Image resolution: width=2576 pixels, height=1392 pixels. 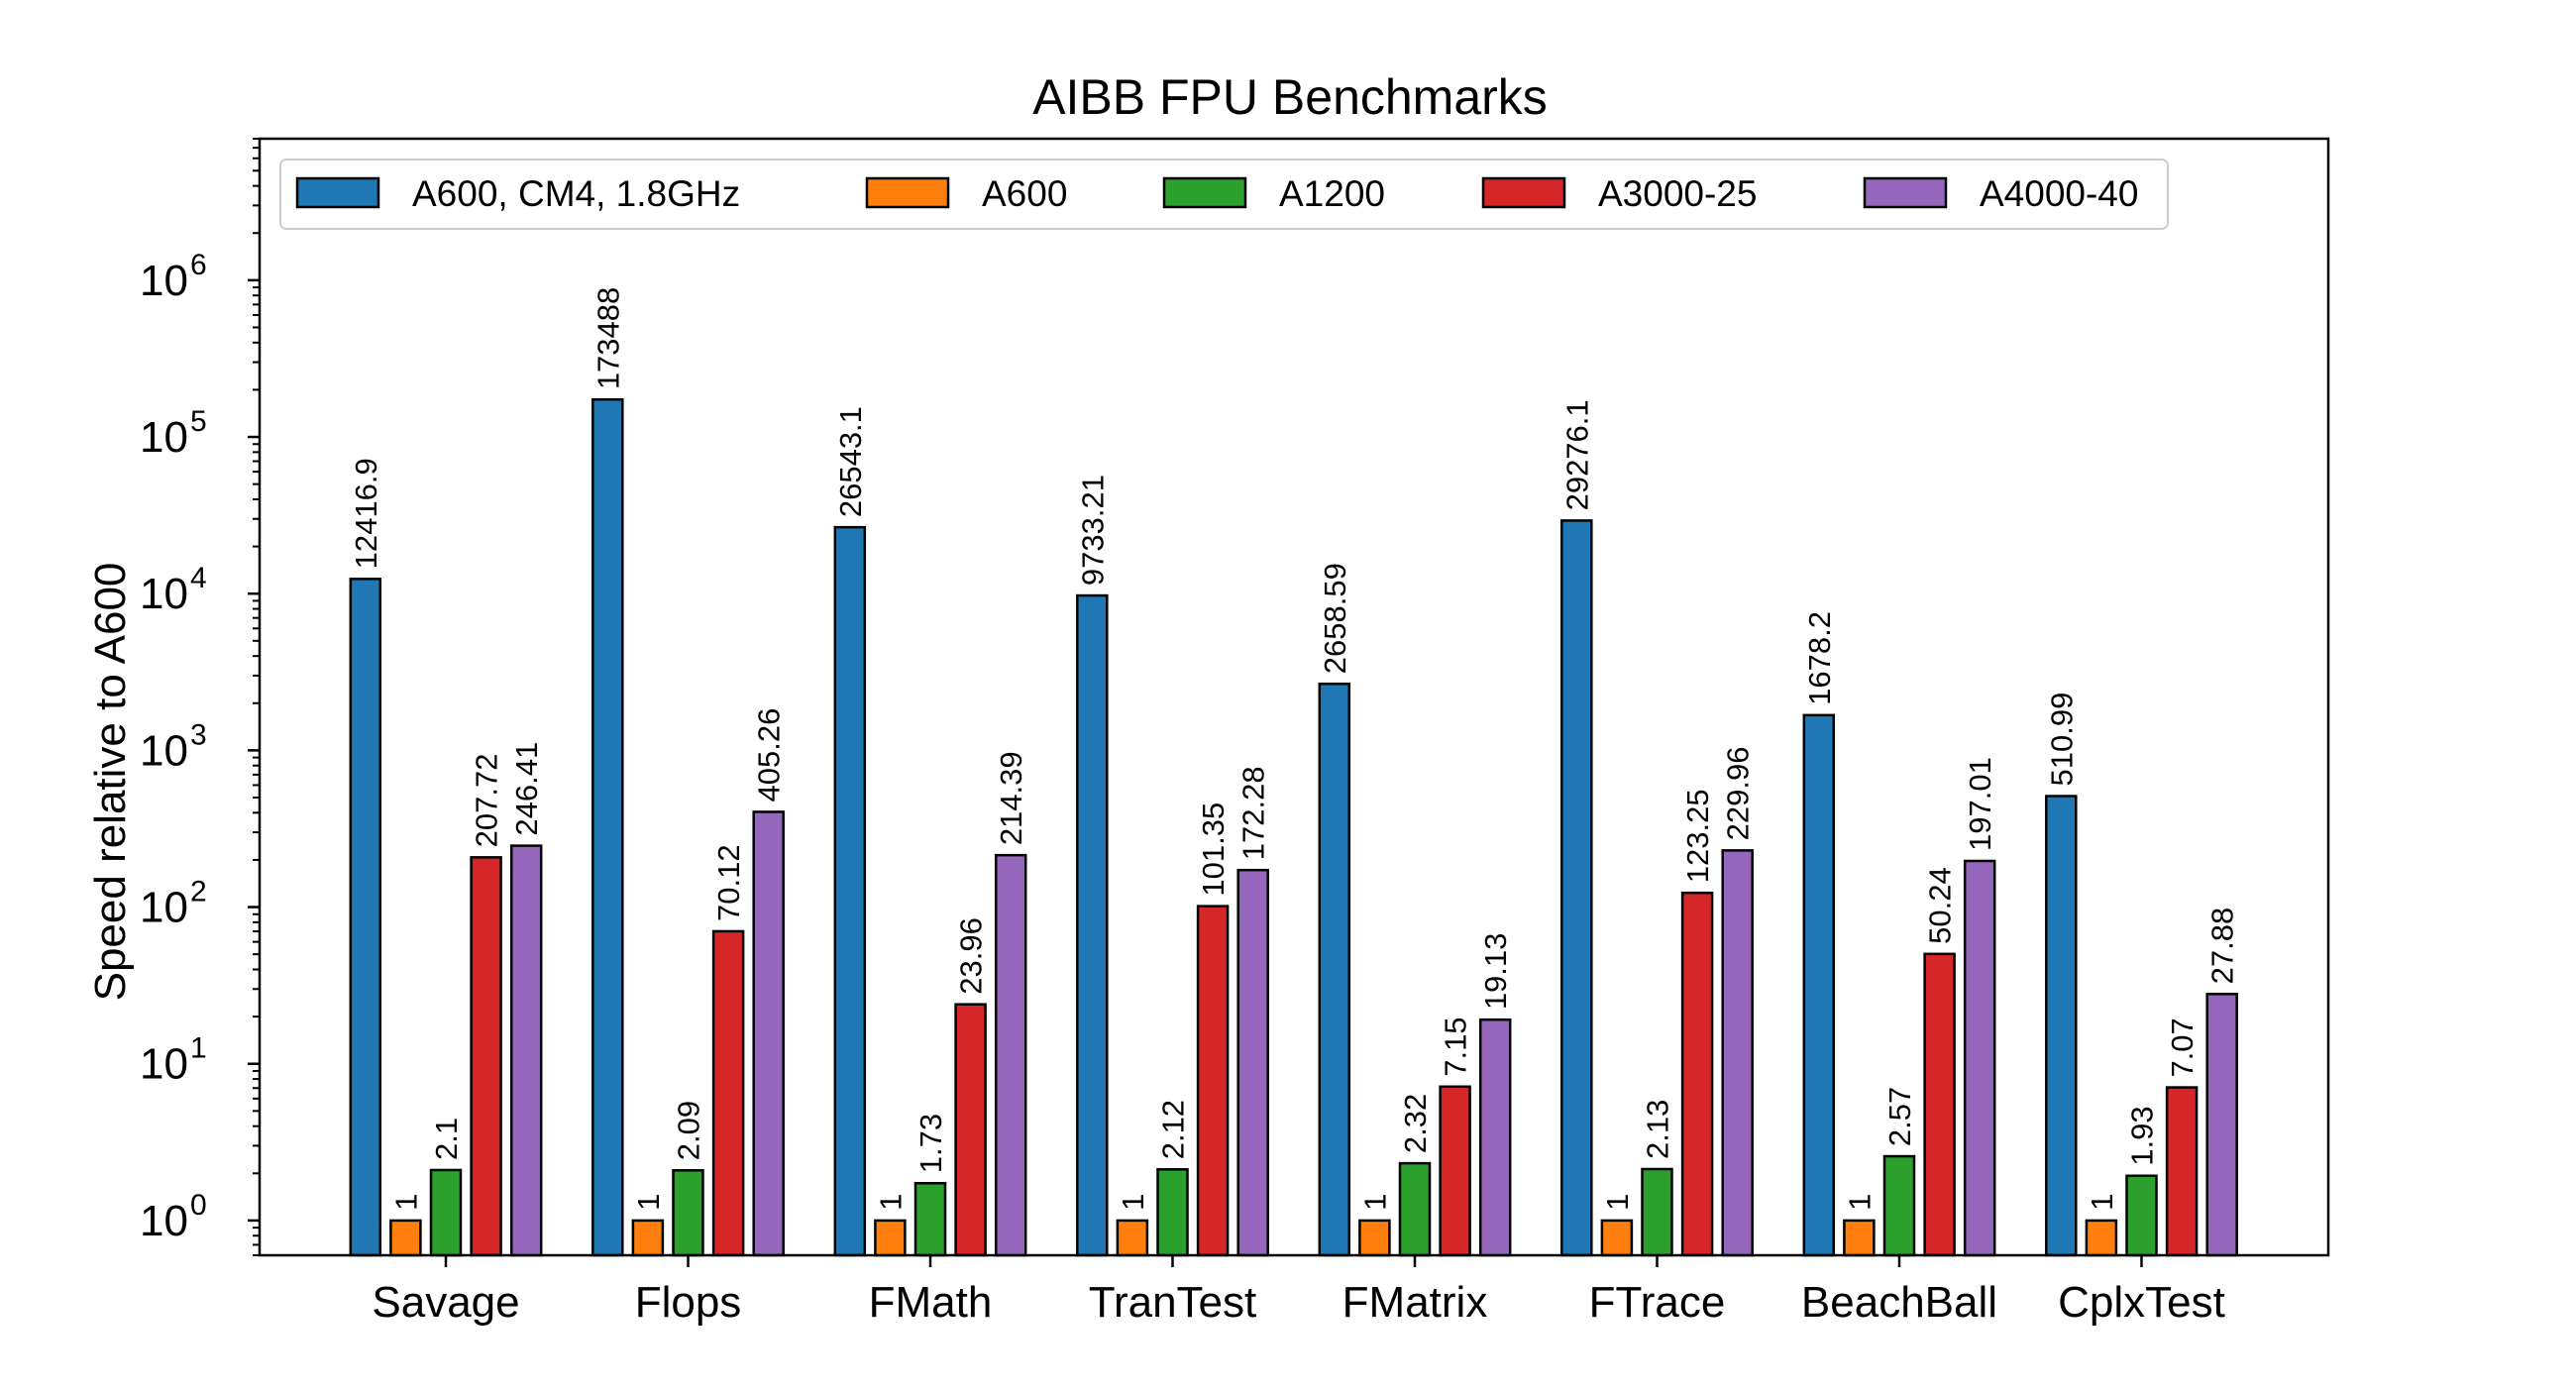 I want to click on data-label-fmath-a3000-25: 23.96, so click(x=971, y=956).